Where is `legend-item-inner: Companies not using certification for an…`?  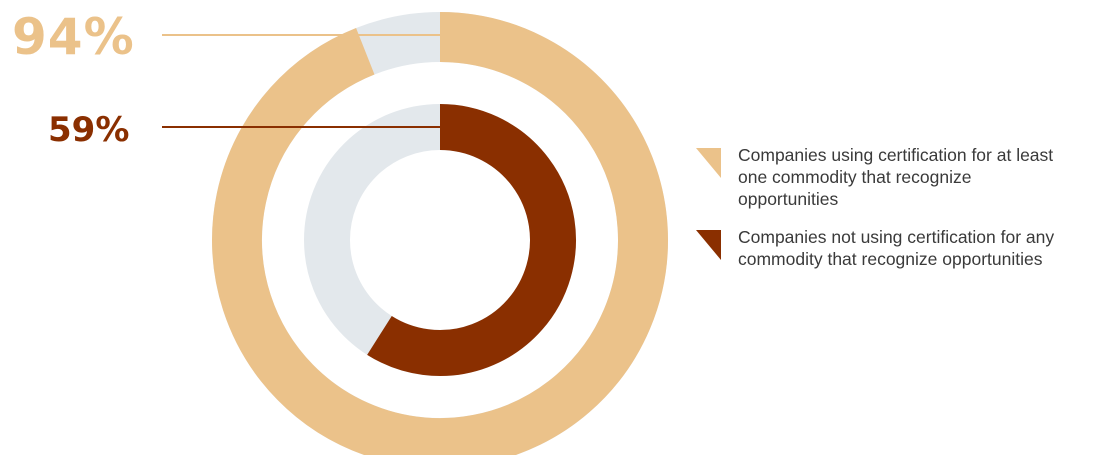 legend-item-inner: Companies not using certification for an… is located at coordinates (886, 248).